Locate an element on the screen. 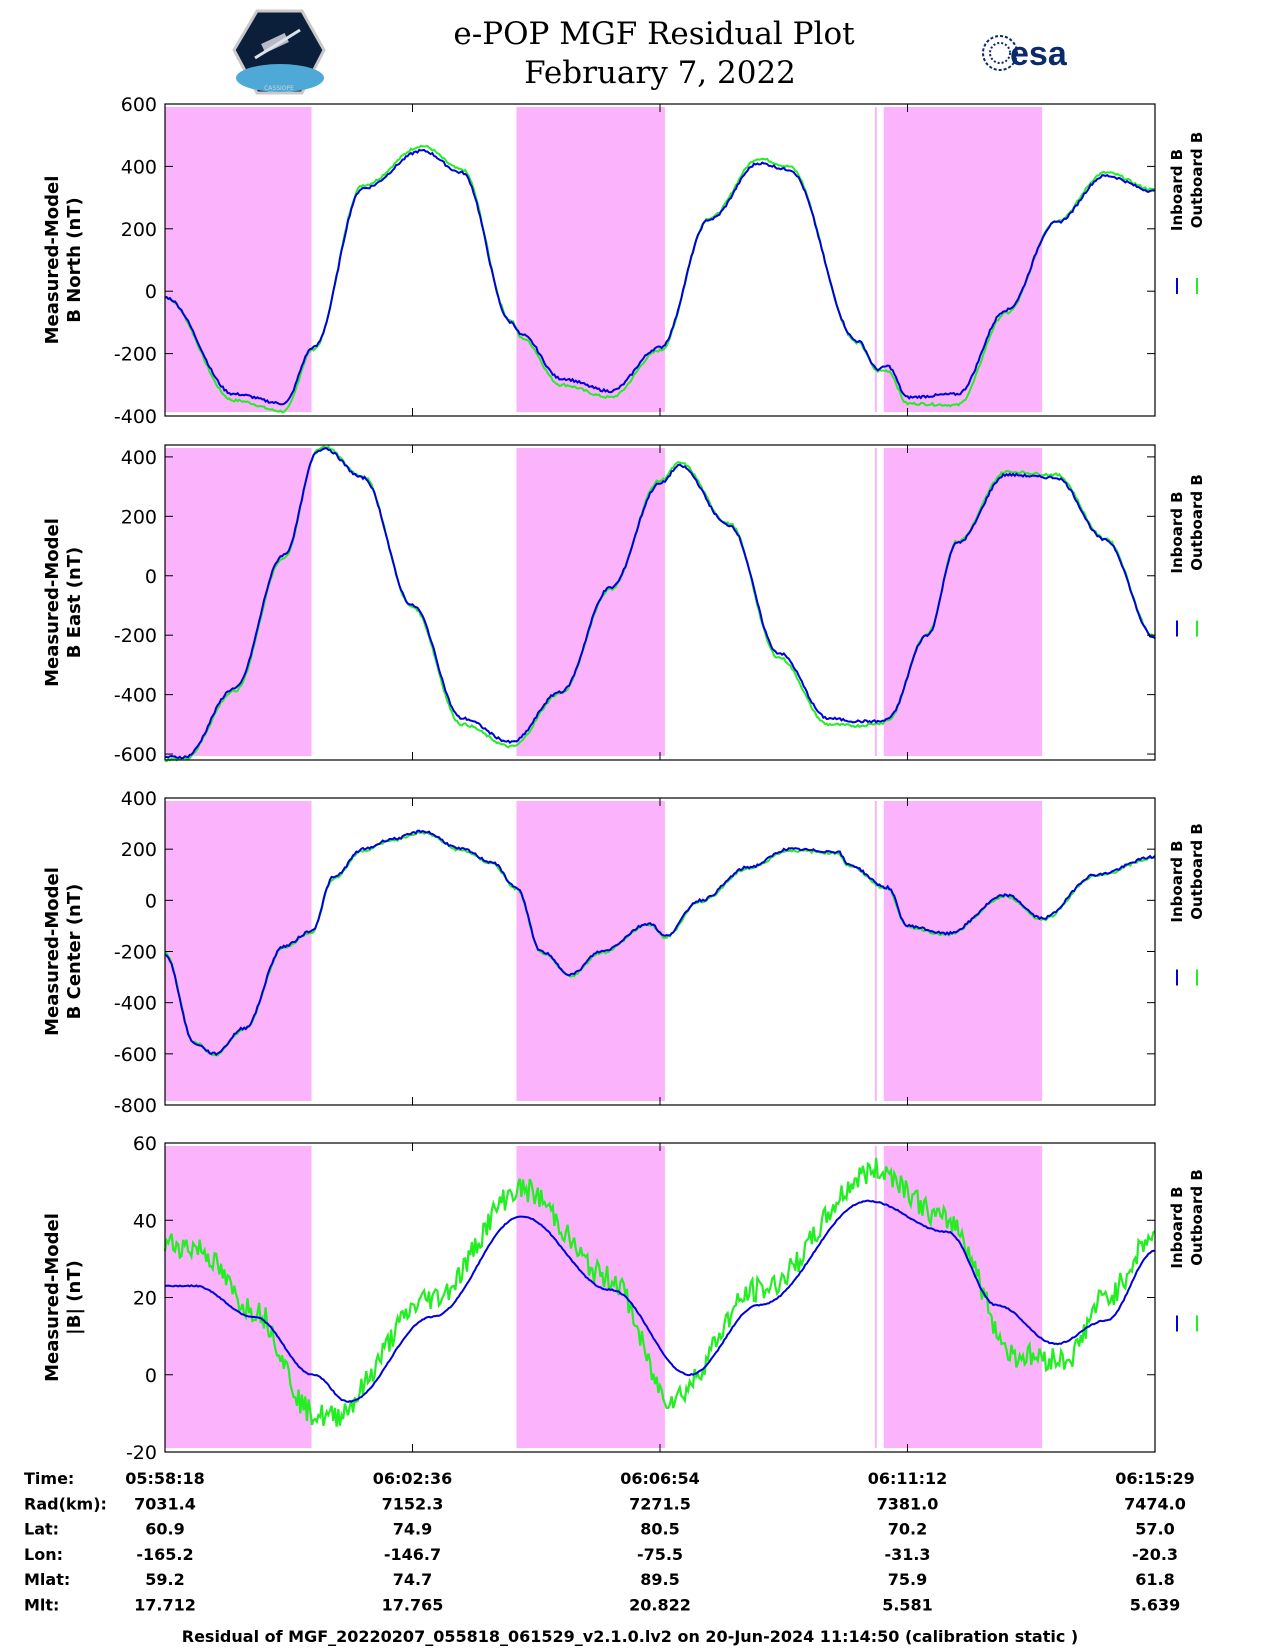 This screenshot has width=1275, height=1650. table-cell: 06:02:36 is located at coordinates (413, 1478).